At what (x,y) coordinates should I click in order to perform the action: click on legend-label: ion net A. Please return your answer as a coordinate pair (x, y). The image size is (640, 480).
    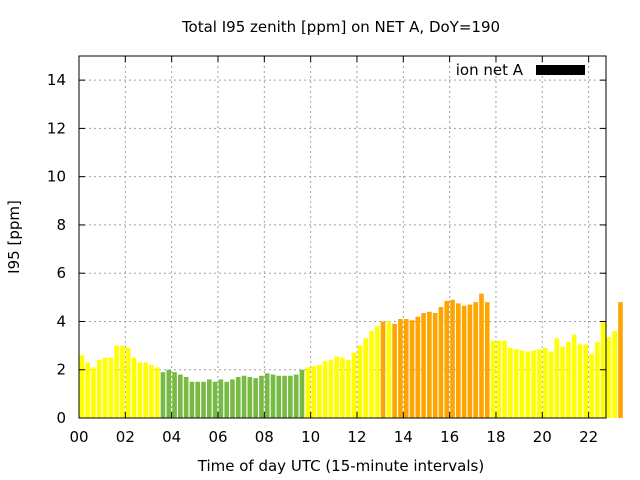
    Looking at the image, I should click on (490, 70).